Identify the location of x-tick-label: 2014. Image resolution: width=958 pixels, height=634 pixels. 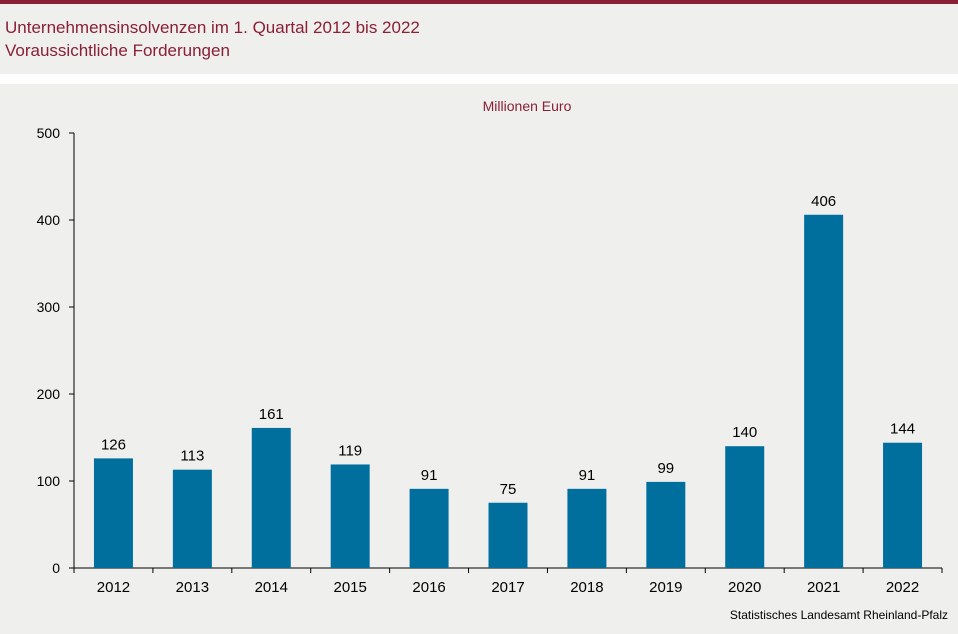
(271, 587).